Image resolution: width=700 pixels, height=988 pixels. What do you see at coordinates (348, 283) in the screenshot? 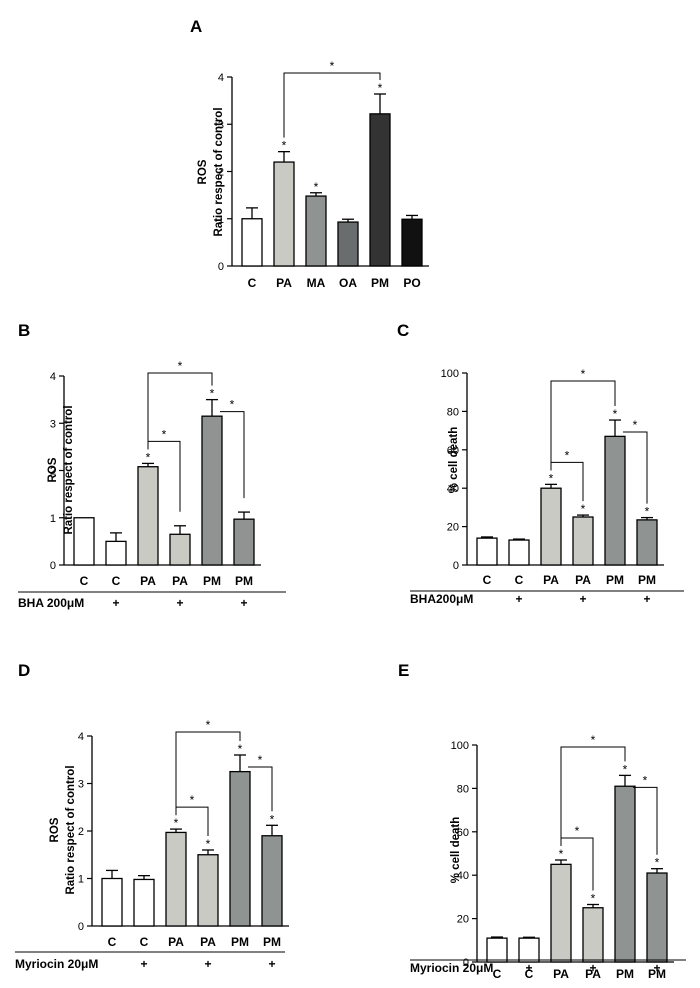
I see `category-label: OA` at bounding box center [348, 283].